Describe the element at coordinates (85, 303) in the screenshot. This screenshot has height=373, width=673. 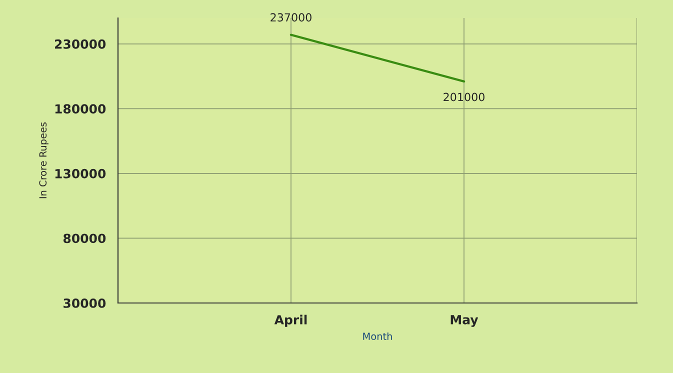
I see `y-tick-label: 30000` at that location.